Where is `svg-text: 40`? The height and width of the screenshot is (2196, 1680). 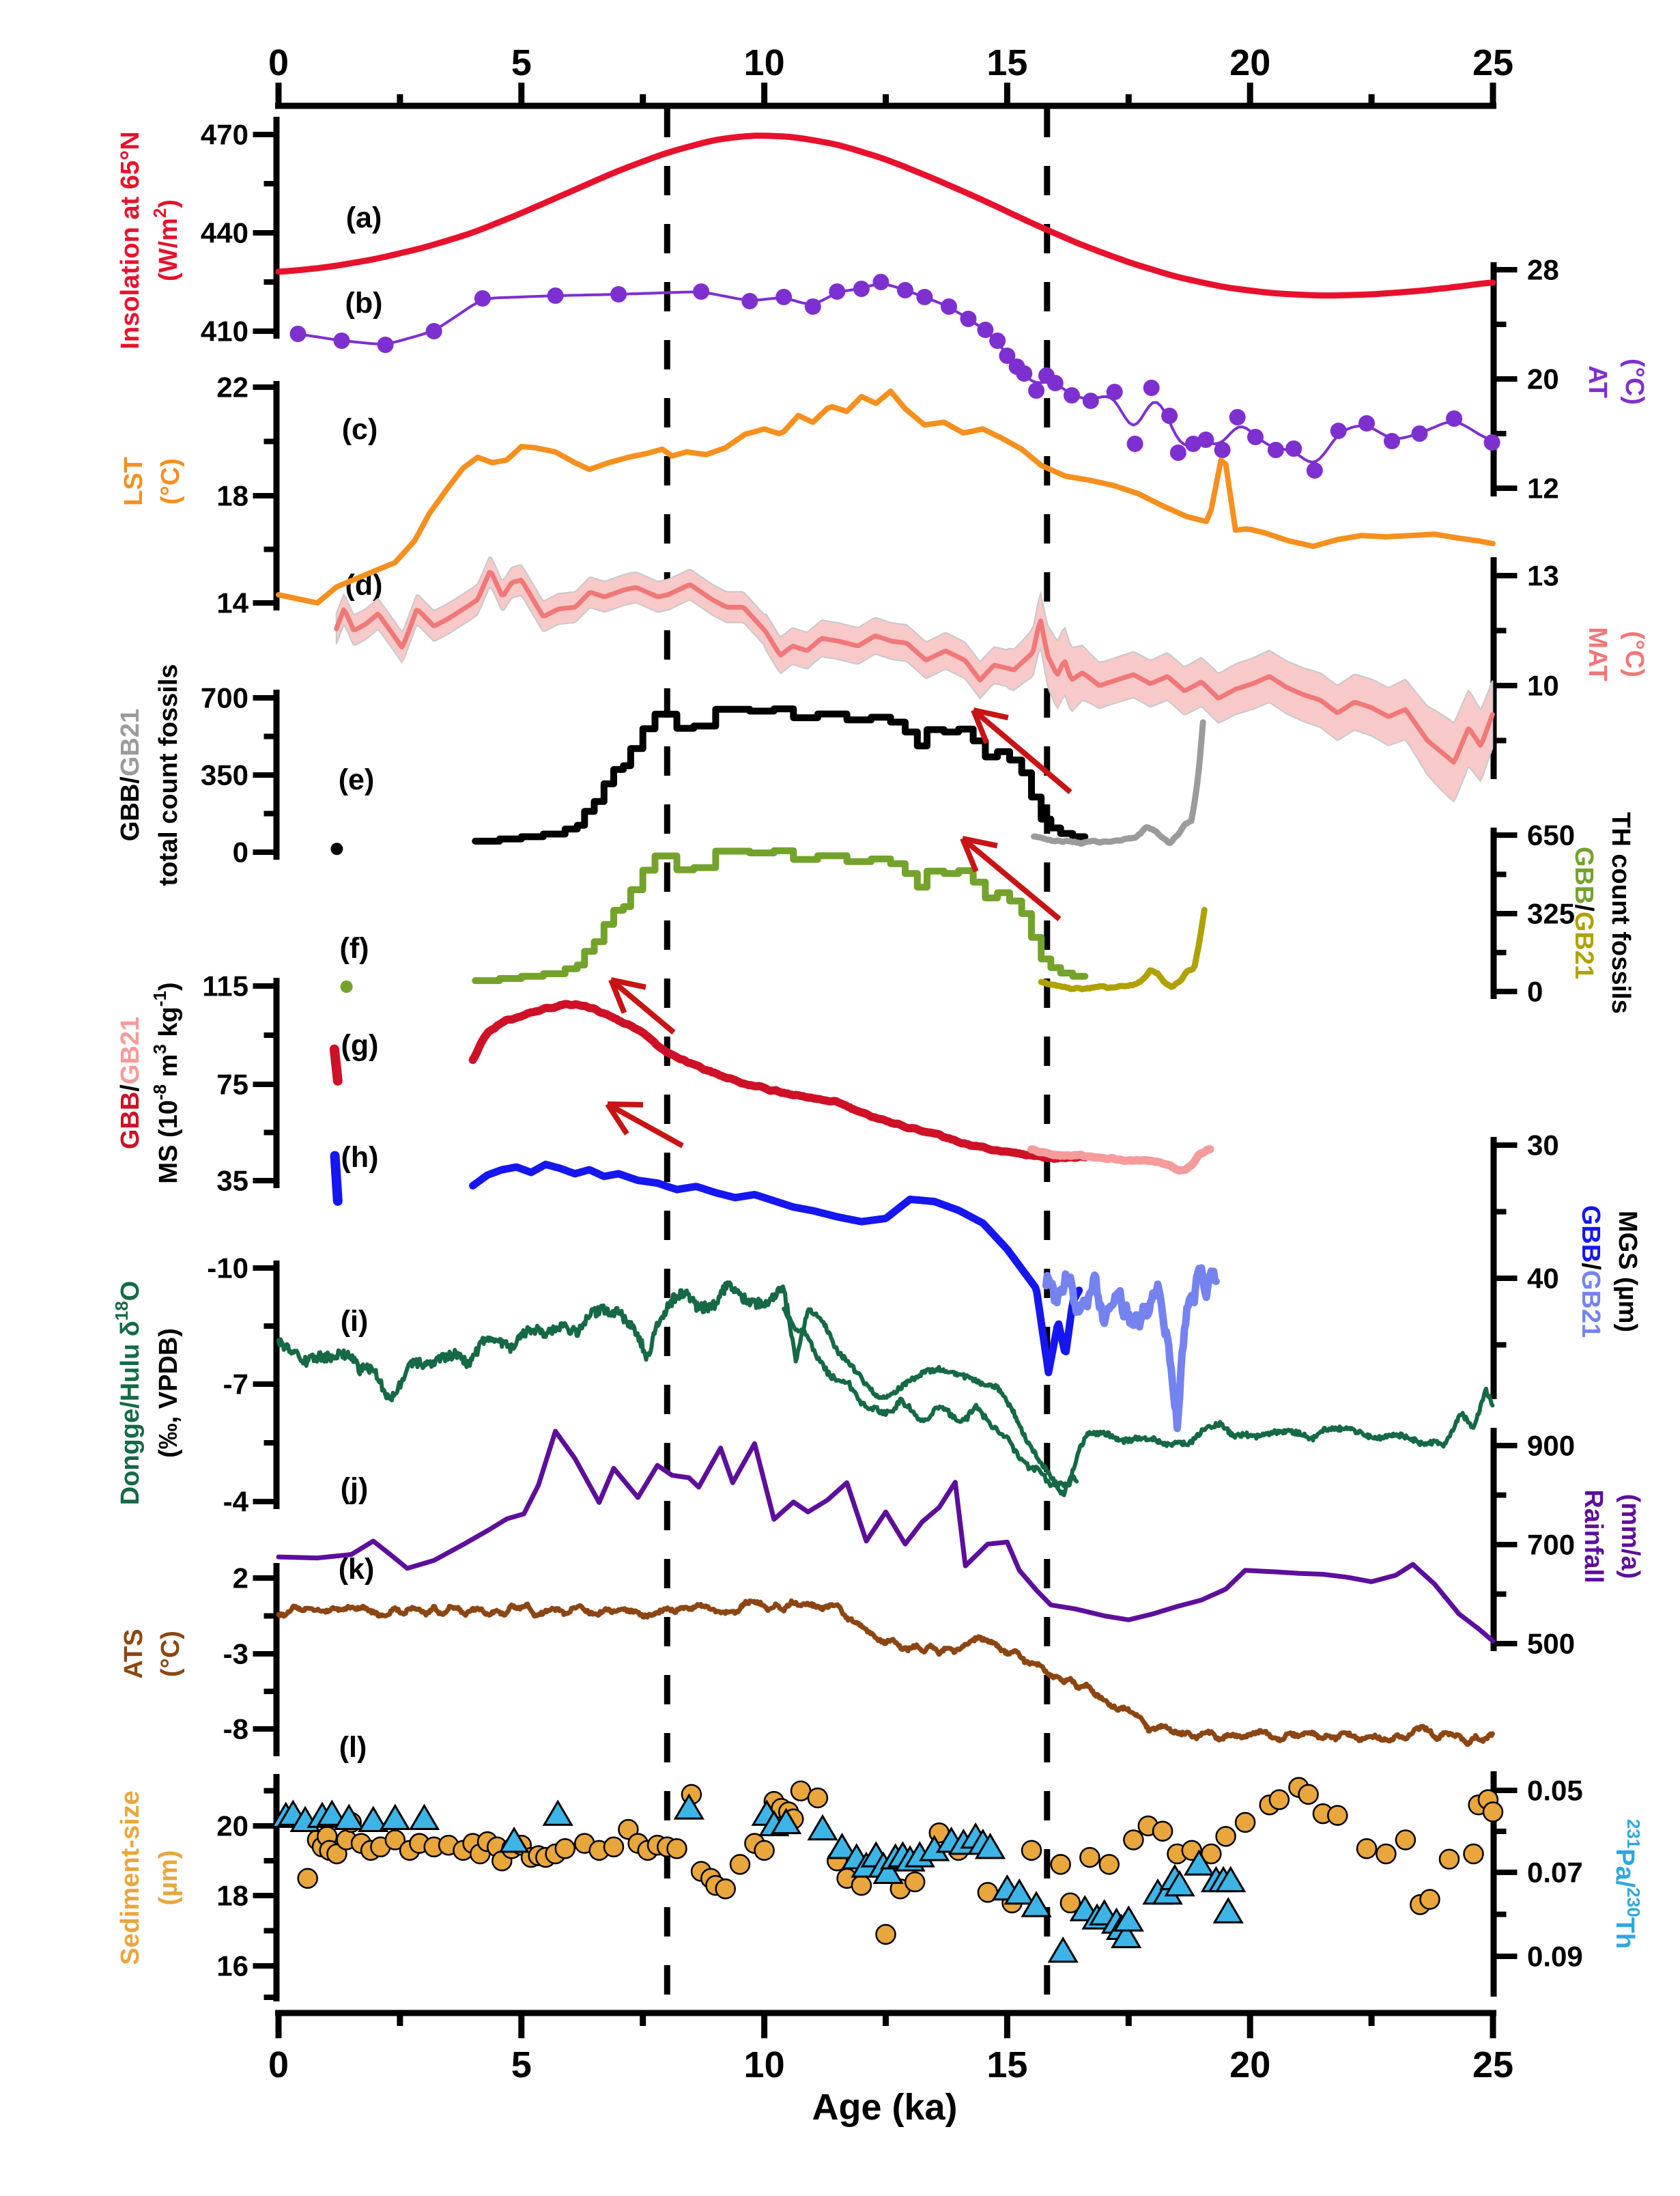
svg-text: 40 is located at coordinates (1543, 1279).